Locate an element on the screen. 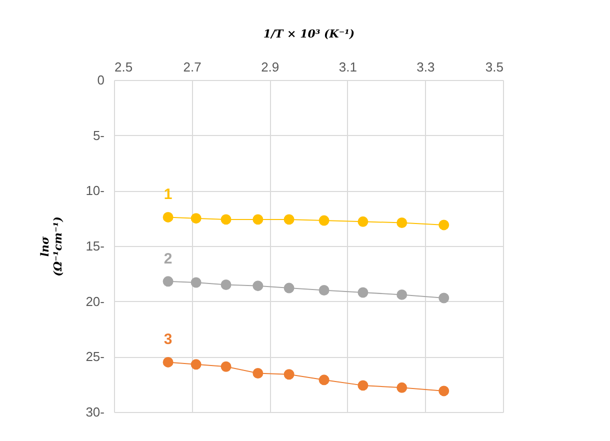 This screenshot has width=610, height=441. x-tick-label: 3.3 is located at coordinates (425, 67).